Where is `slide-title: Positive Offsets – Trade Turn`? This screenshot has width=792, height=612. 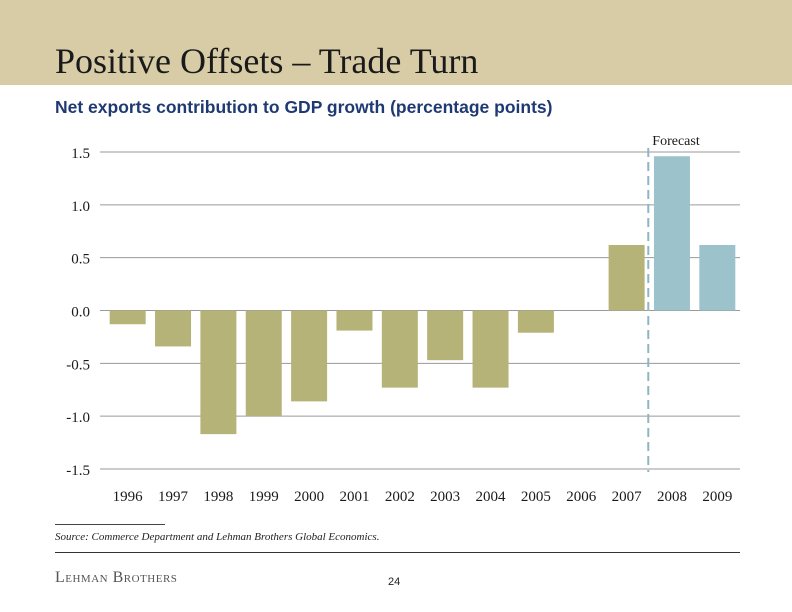 slide-title: Positive Offsets – Trade Turn is located at coordinates (267, 61).